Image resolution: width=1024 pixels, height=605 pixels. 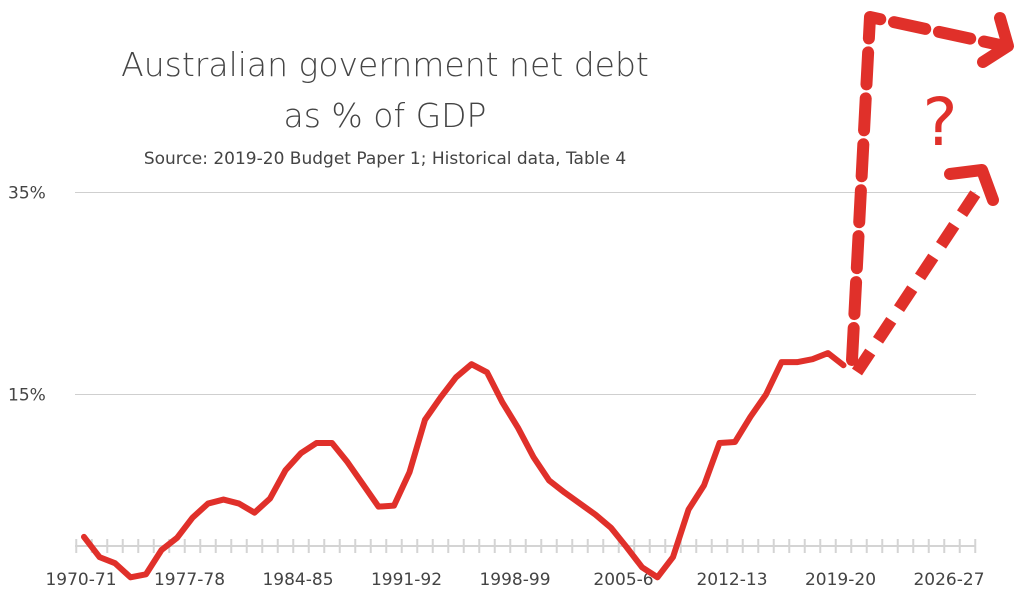 What do you see at coordinates (840, 580) in the screenshot?
I see `x-tick-label: 2019-20` at bounding box center [840, 580].